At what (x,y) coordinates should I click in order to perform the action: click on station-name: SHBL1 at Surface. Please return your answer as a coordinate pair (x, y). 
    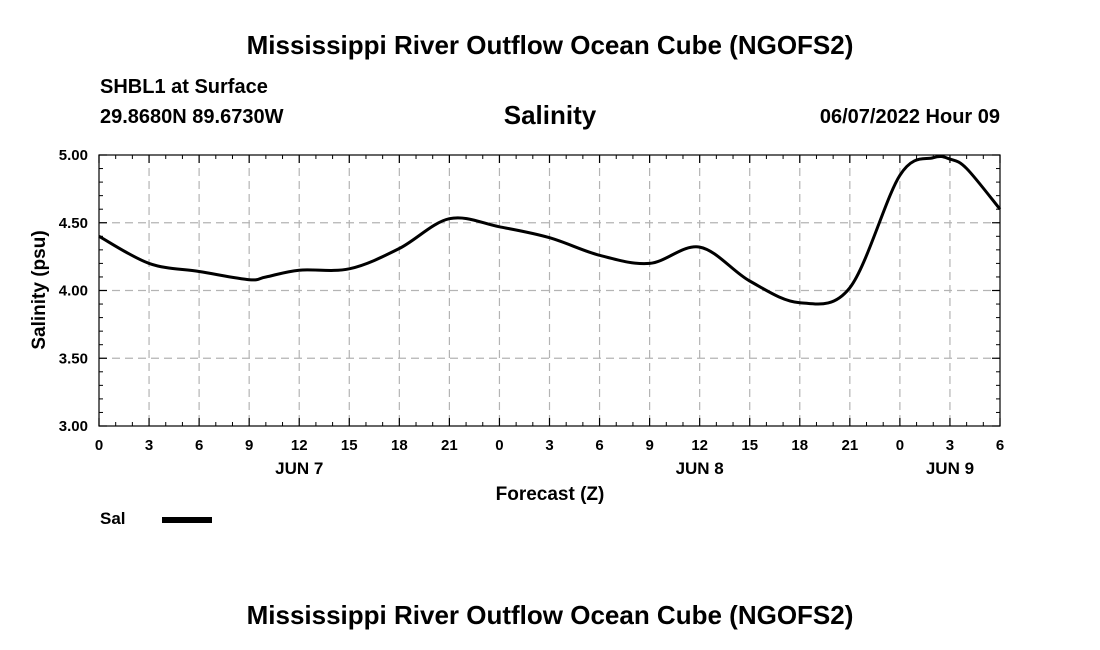
    Looking at the image, I should click on (184, 87).